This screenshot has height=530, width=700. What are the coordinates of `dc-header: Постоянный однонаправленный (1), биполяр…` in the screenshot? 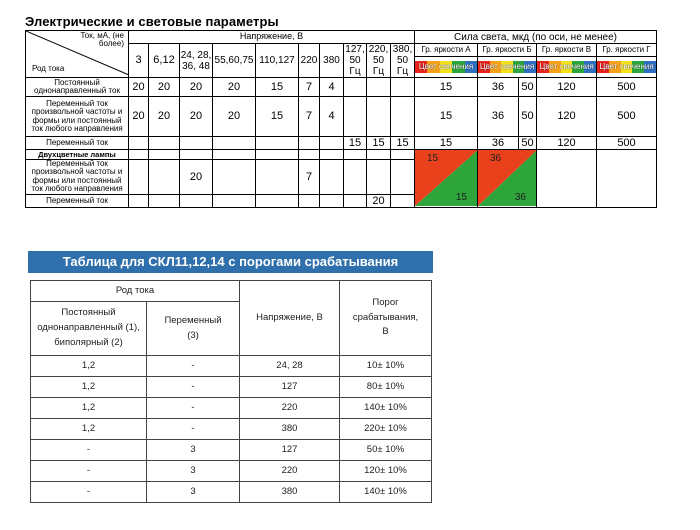 It's located at (88, 328).